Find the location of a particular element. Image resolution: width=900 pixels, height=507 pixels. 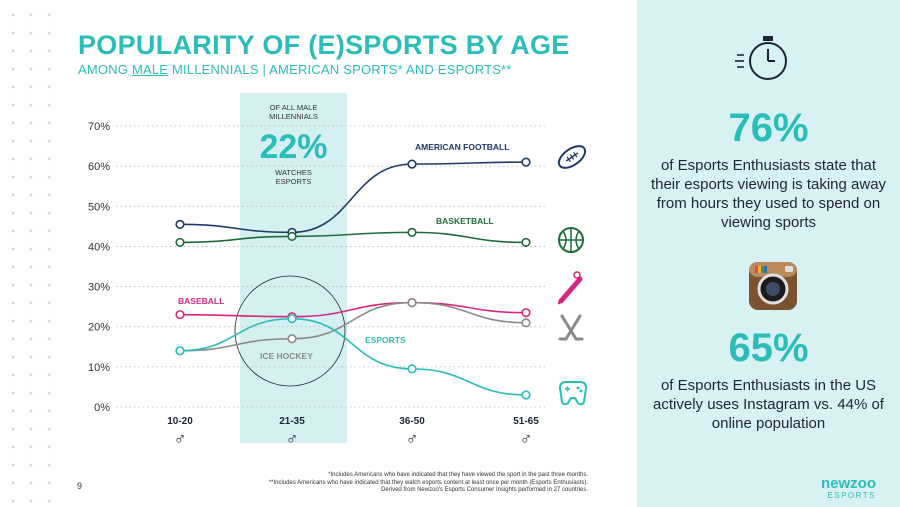

game-controller-icon is located at coordinates (573, 393).